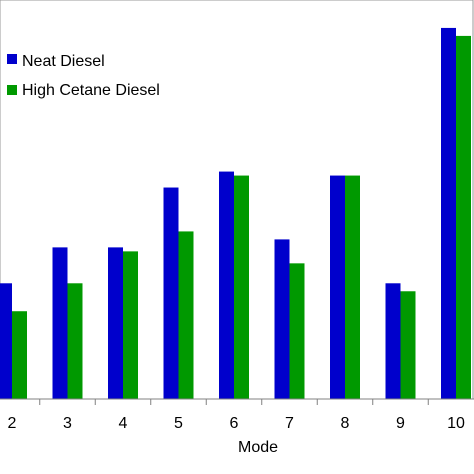 The width and height of the screenshot is (474, 474). What do you see at coordinates (63, 61) in the screenshot?
I see `legend-label-neat-diesel: Neat Diesel` at bounding box center [63, 61].